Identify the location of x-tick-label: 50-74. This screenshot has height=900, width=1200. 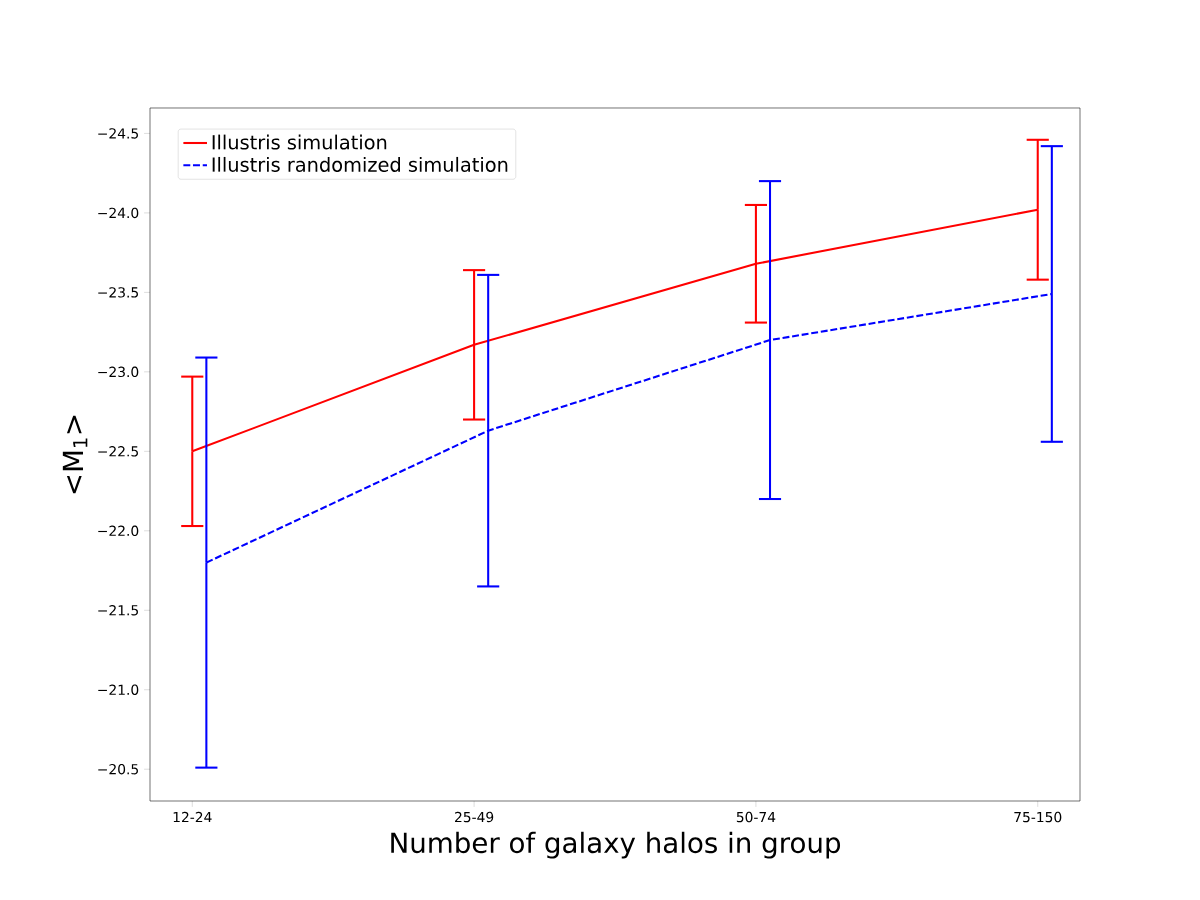
(756, 817).